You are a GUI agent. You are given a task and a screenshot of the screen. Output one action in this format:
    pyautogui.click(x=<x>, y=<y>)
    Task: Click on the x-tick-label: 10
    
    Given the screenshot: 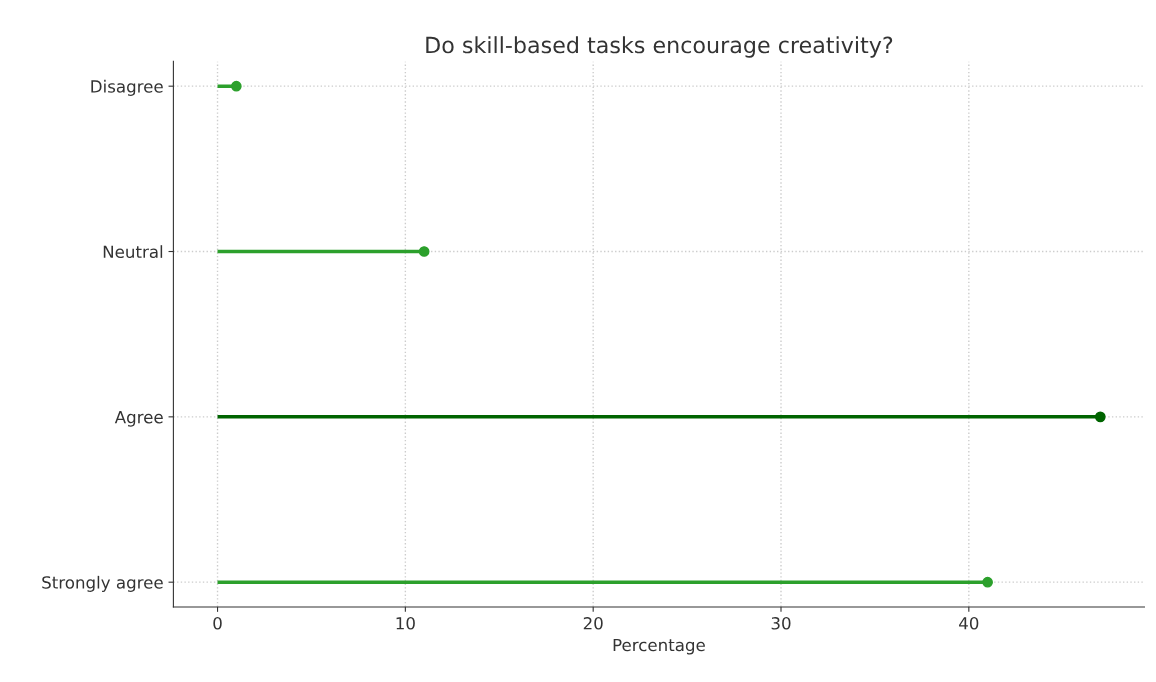 What is the action you would take?
    pyautogui.click(x=405, y=623)
    